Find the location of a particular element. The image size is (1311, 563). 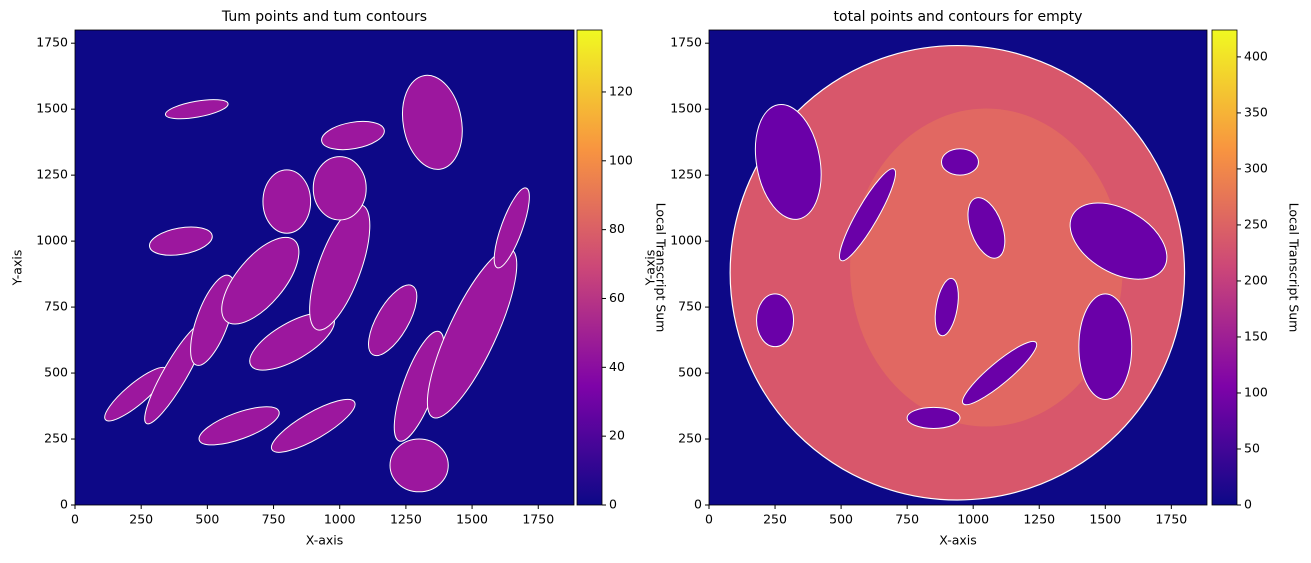

colorbar-tick-label: 400 is located at coordinates (1256, 55).